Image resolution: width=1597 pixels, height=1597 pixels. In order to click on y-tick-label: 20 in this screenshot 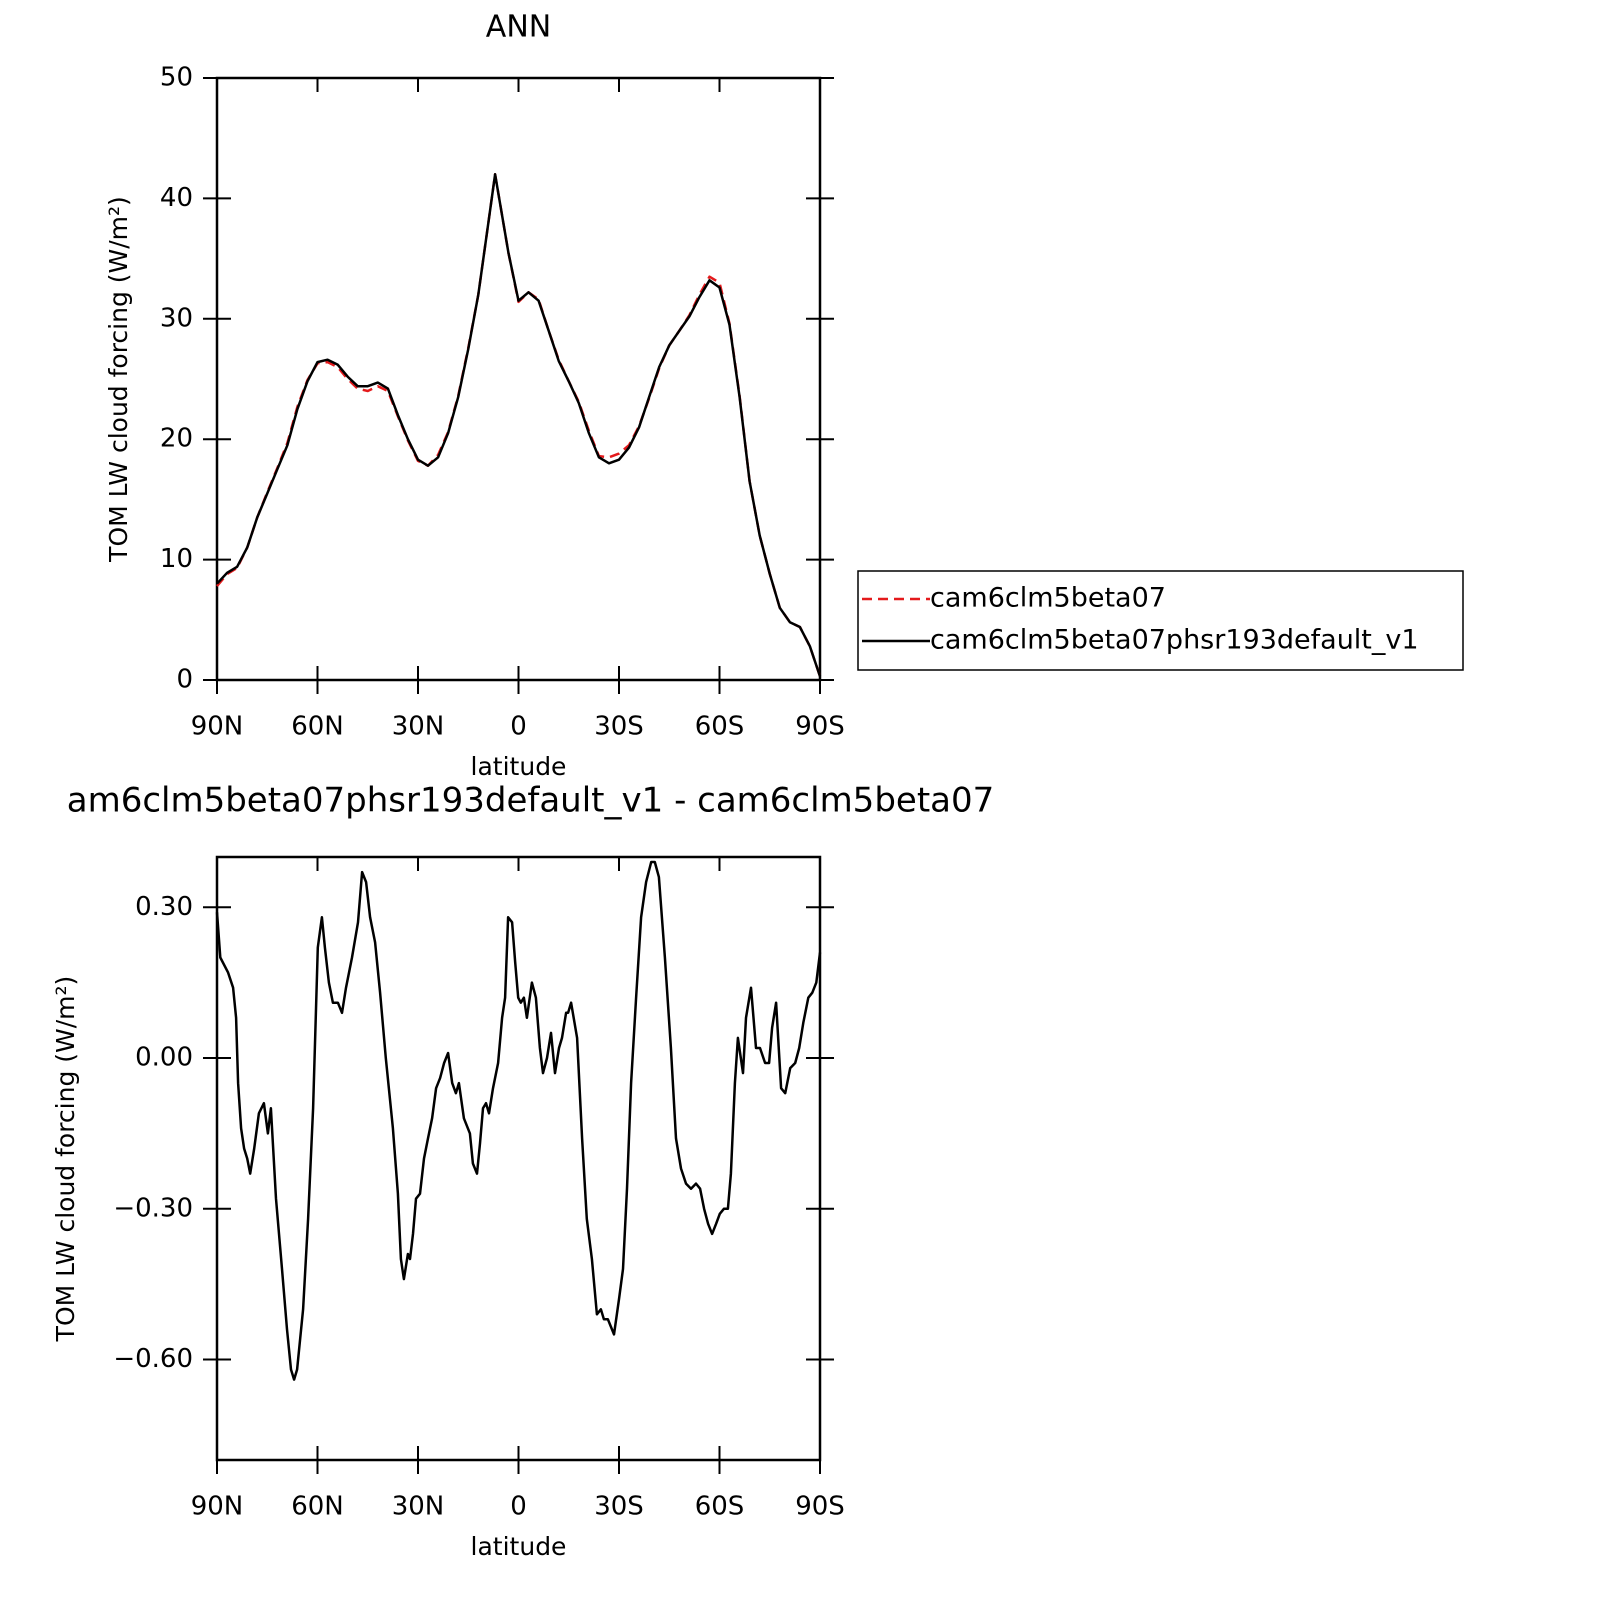, I will do `click(176, 439)`.